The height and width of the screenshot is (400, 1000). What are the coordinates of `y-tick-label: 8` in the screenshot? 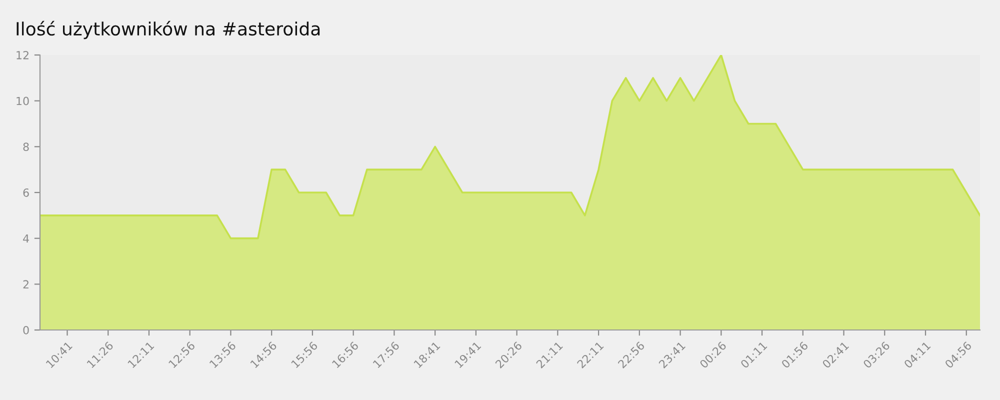 It's located at (26, 147).